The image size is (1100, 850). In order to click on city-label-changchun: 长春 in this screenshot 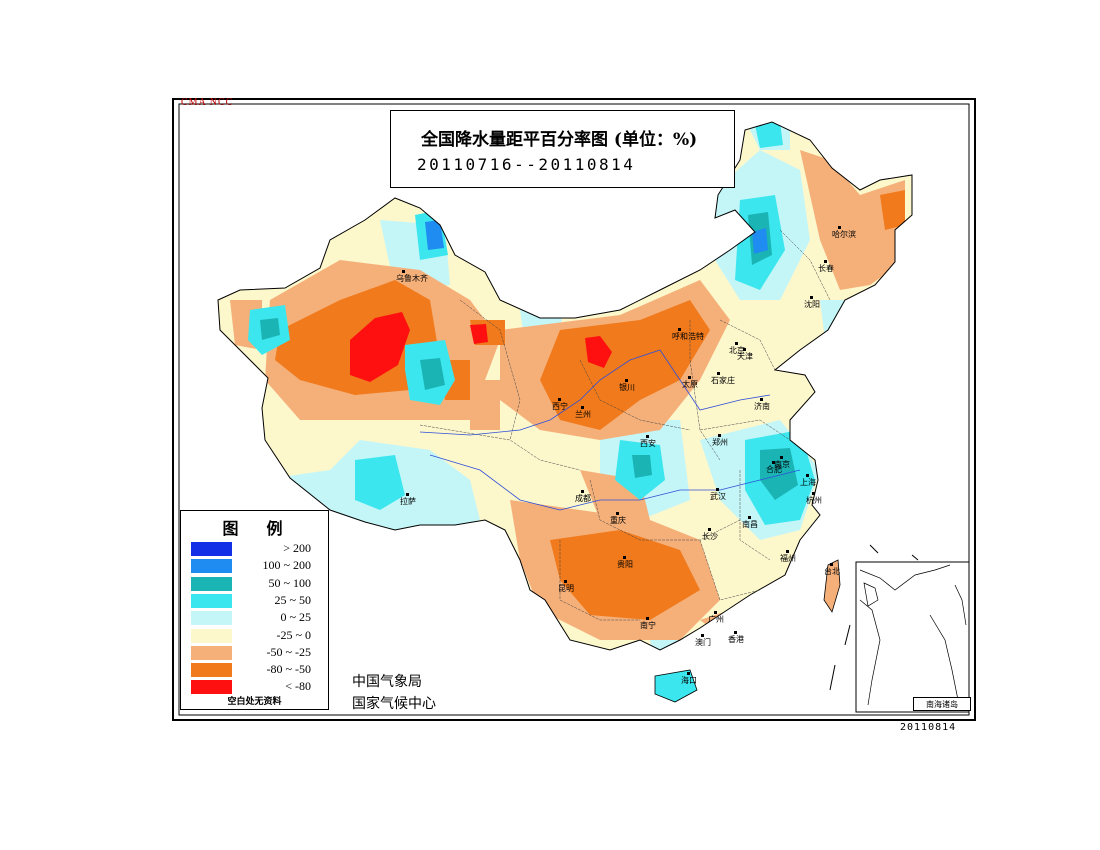, I will do `click(826, 268)`.